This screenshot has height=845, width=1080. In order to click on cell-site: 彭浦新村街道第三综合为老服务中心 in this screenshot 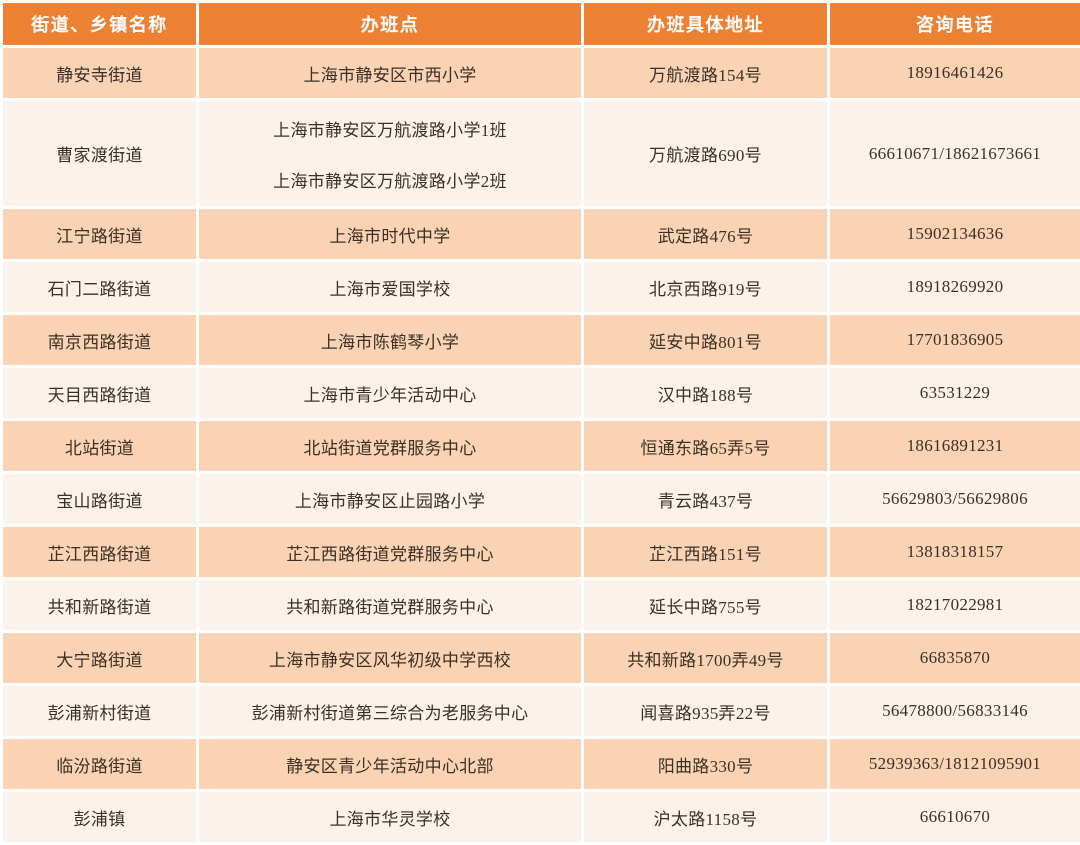, I will do `click(390, 711)`.